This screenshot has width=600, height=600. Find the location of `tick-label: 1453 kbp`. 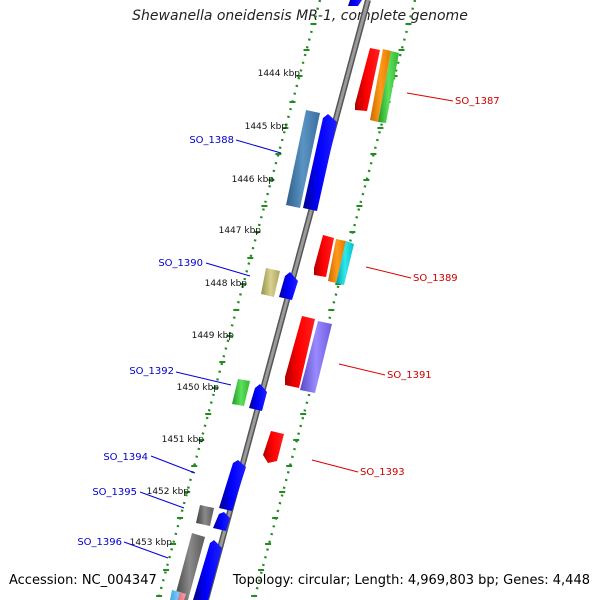

tick-label: 1453 kbp is located at coordinates (151, 543).